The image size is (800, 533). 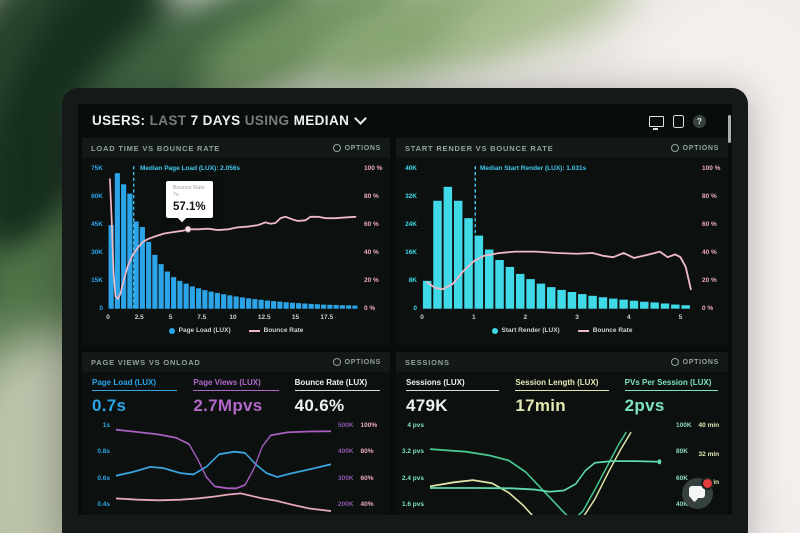 What do you see at coordinates (215, 120) in the screenshot?
I see `days-value: 7 DAYS` at bounding box center [215, 120].